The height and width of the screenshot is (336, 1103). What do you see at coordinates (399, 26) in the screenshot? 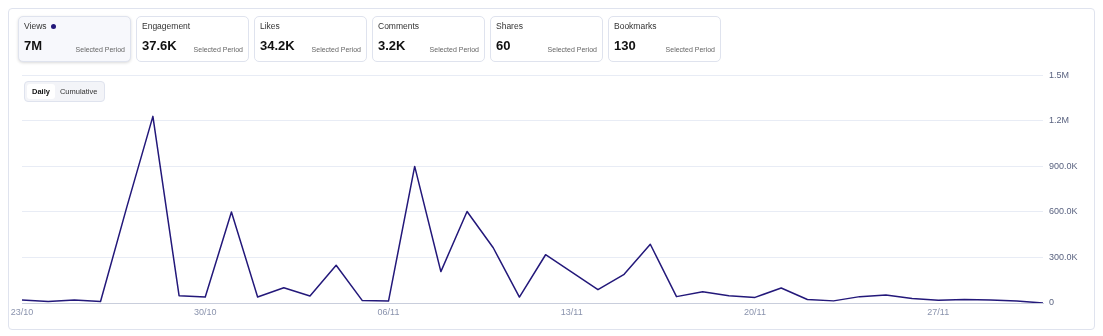
I see `category-label: Comments` at bounding box center [399, 26].